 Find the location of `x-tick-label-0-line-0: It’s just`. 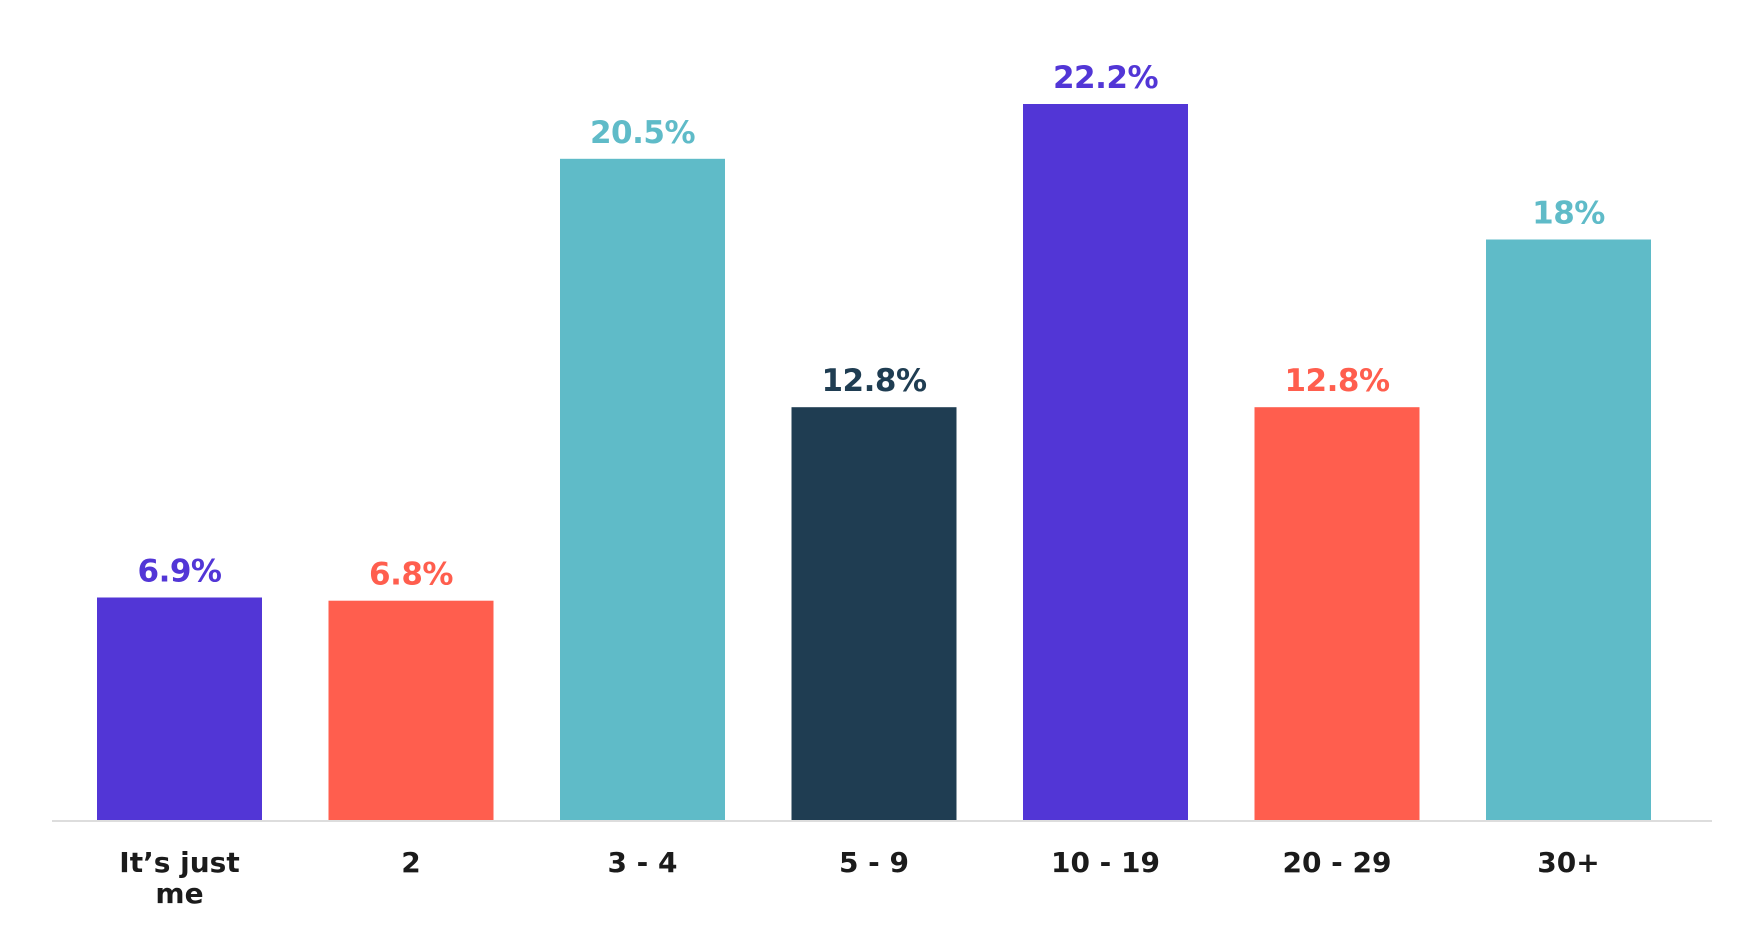

x-tick-label-0-line-0: It’s just is located at coordinates (179, 862).